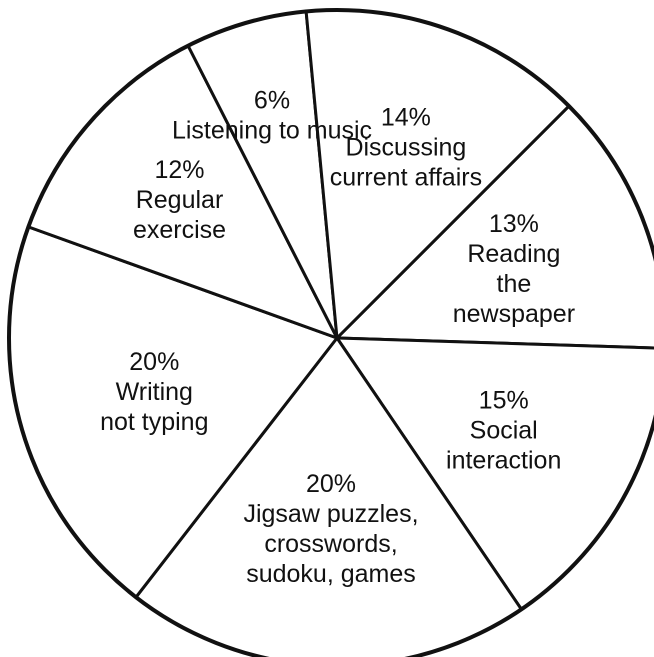 The height and width of the screenshot is (657, 654). What do you see at coordinates (154, 422) in the screenshot?
I see `slice-category-line-3-1: not typing` at bounding box center [154, 422].